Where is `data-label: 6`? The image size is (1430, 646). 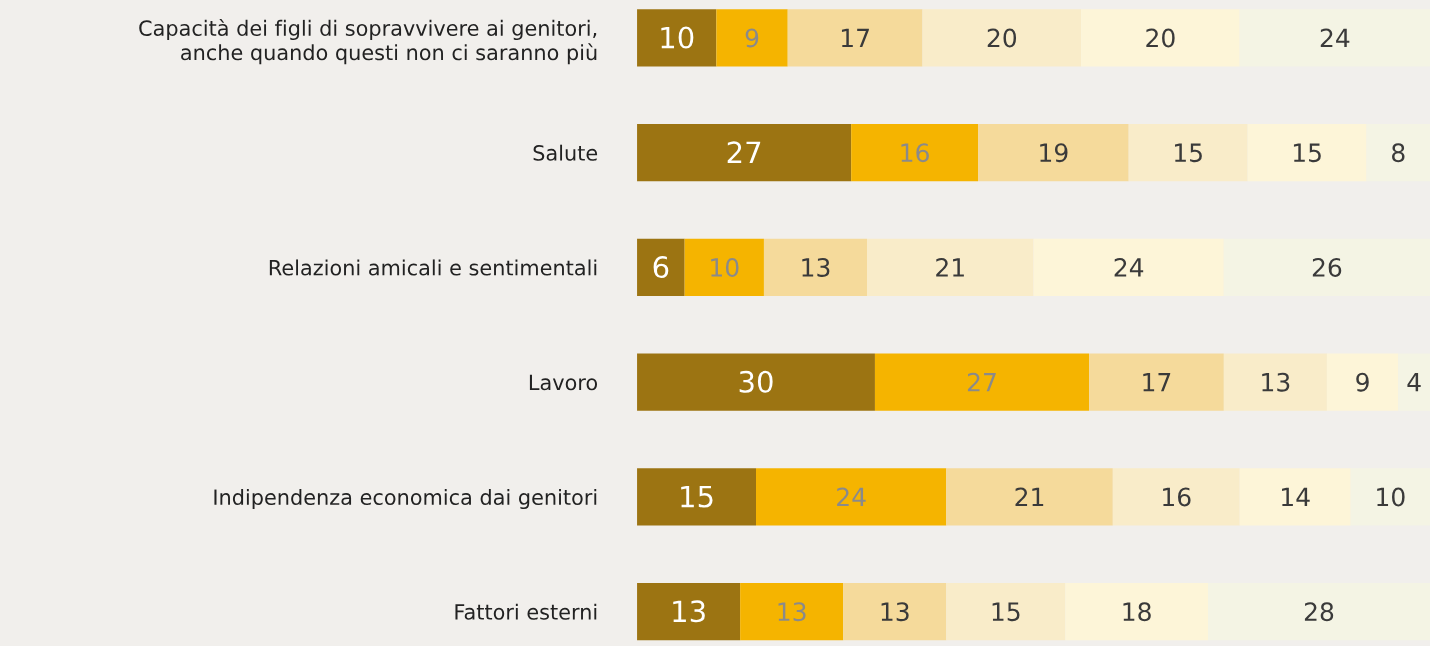 data-label: 6 is located at coordinates (661, 267).